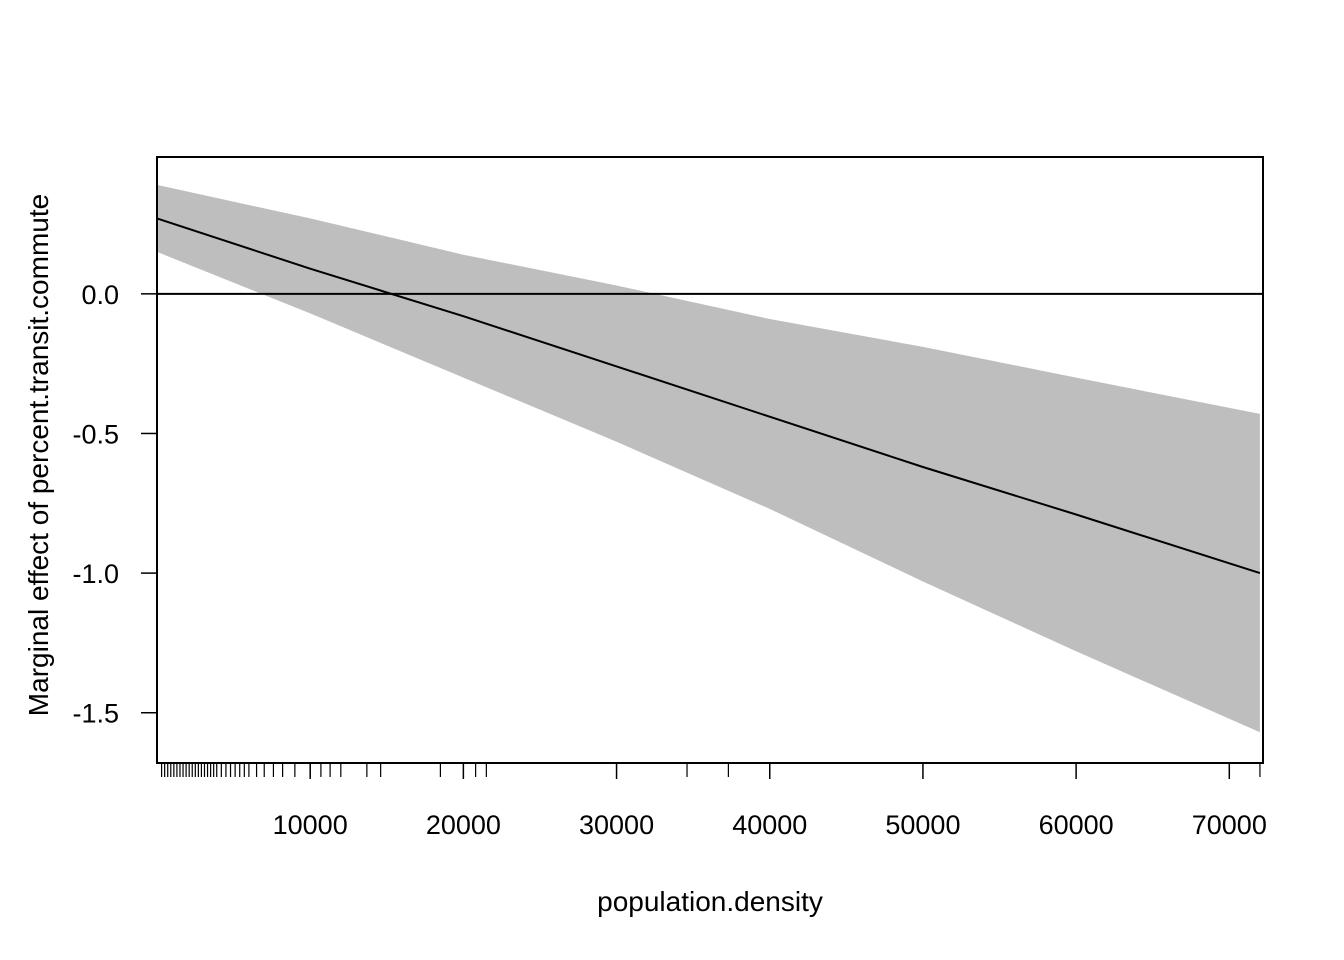 The width and height of the screenshot is (1344, 960). What do you see at coordinates (95, 714) in the screenshot?
I see `y-tick-label: -1.5` at bounding box center [95, 714].